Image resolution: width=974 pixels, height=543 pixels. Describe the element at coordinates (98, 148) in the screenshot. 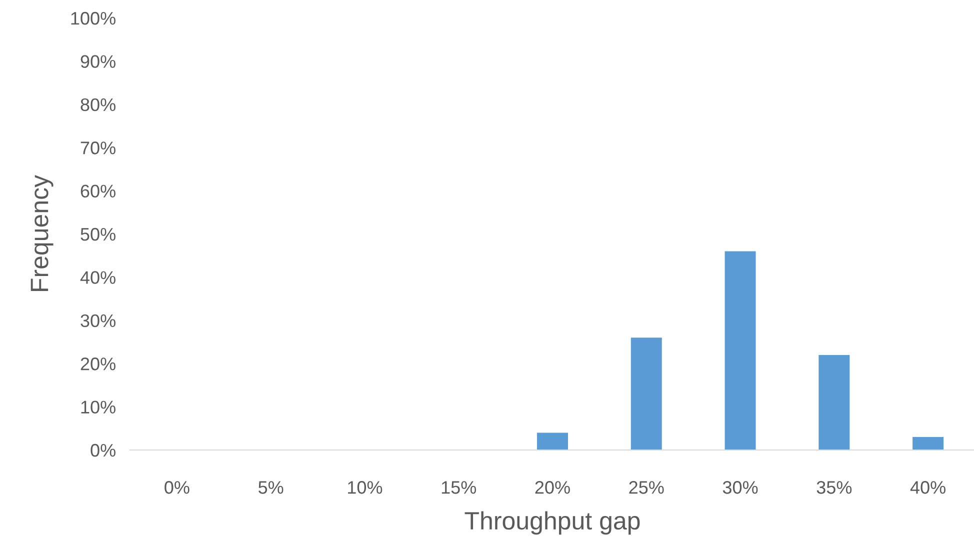

I see `y-tick-label: 70%` at that location.